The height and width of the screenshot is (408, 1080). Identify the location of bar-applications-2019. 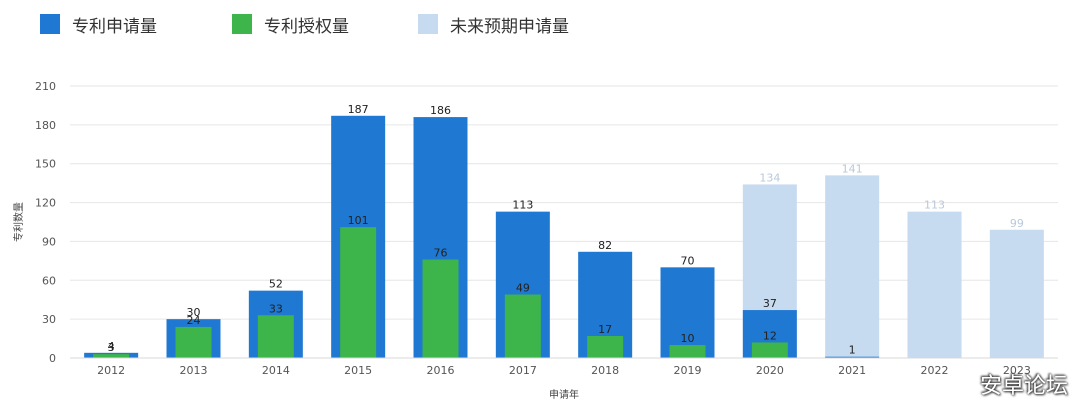
(687, 312).